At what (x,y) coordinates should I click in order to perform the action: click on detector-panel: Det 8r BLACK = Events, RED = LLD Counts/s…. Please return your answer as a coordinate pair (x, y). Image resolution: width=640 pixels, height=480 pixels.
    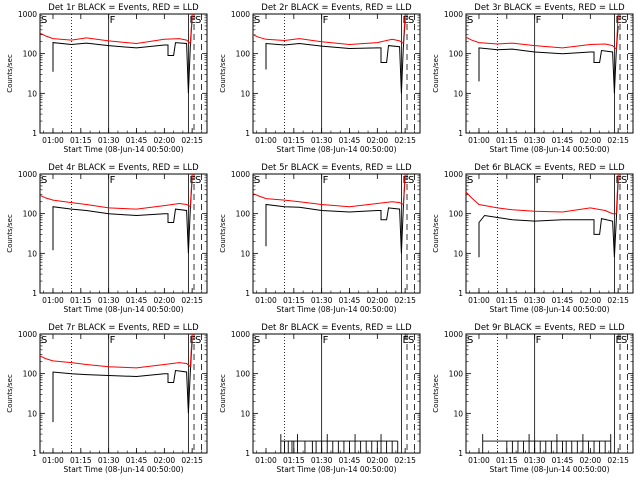
    Looking at the image, I should click on (319, 400).